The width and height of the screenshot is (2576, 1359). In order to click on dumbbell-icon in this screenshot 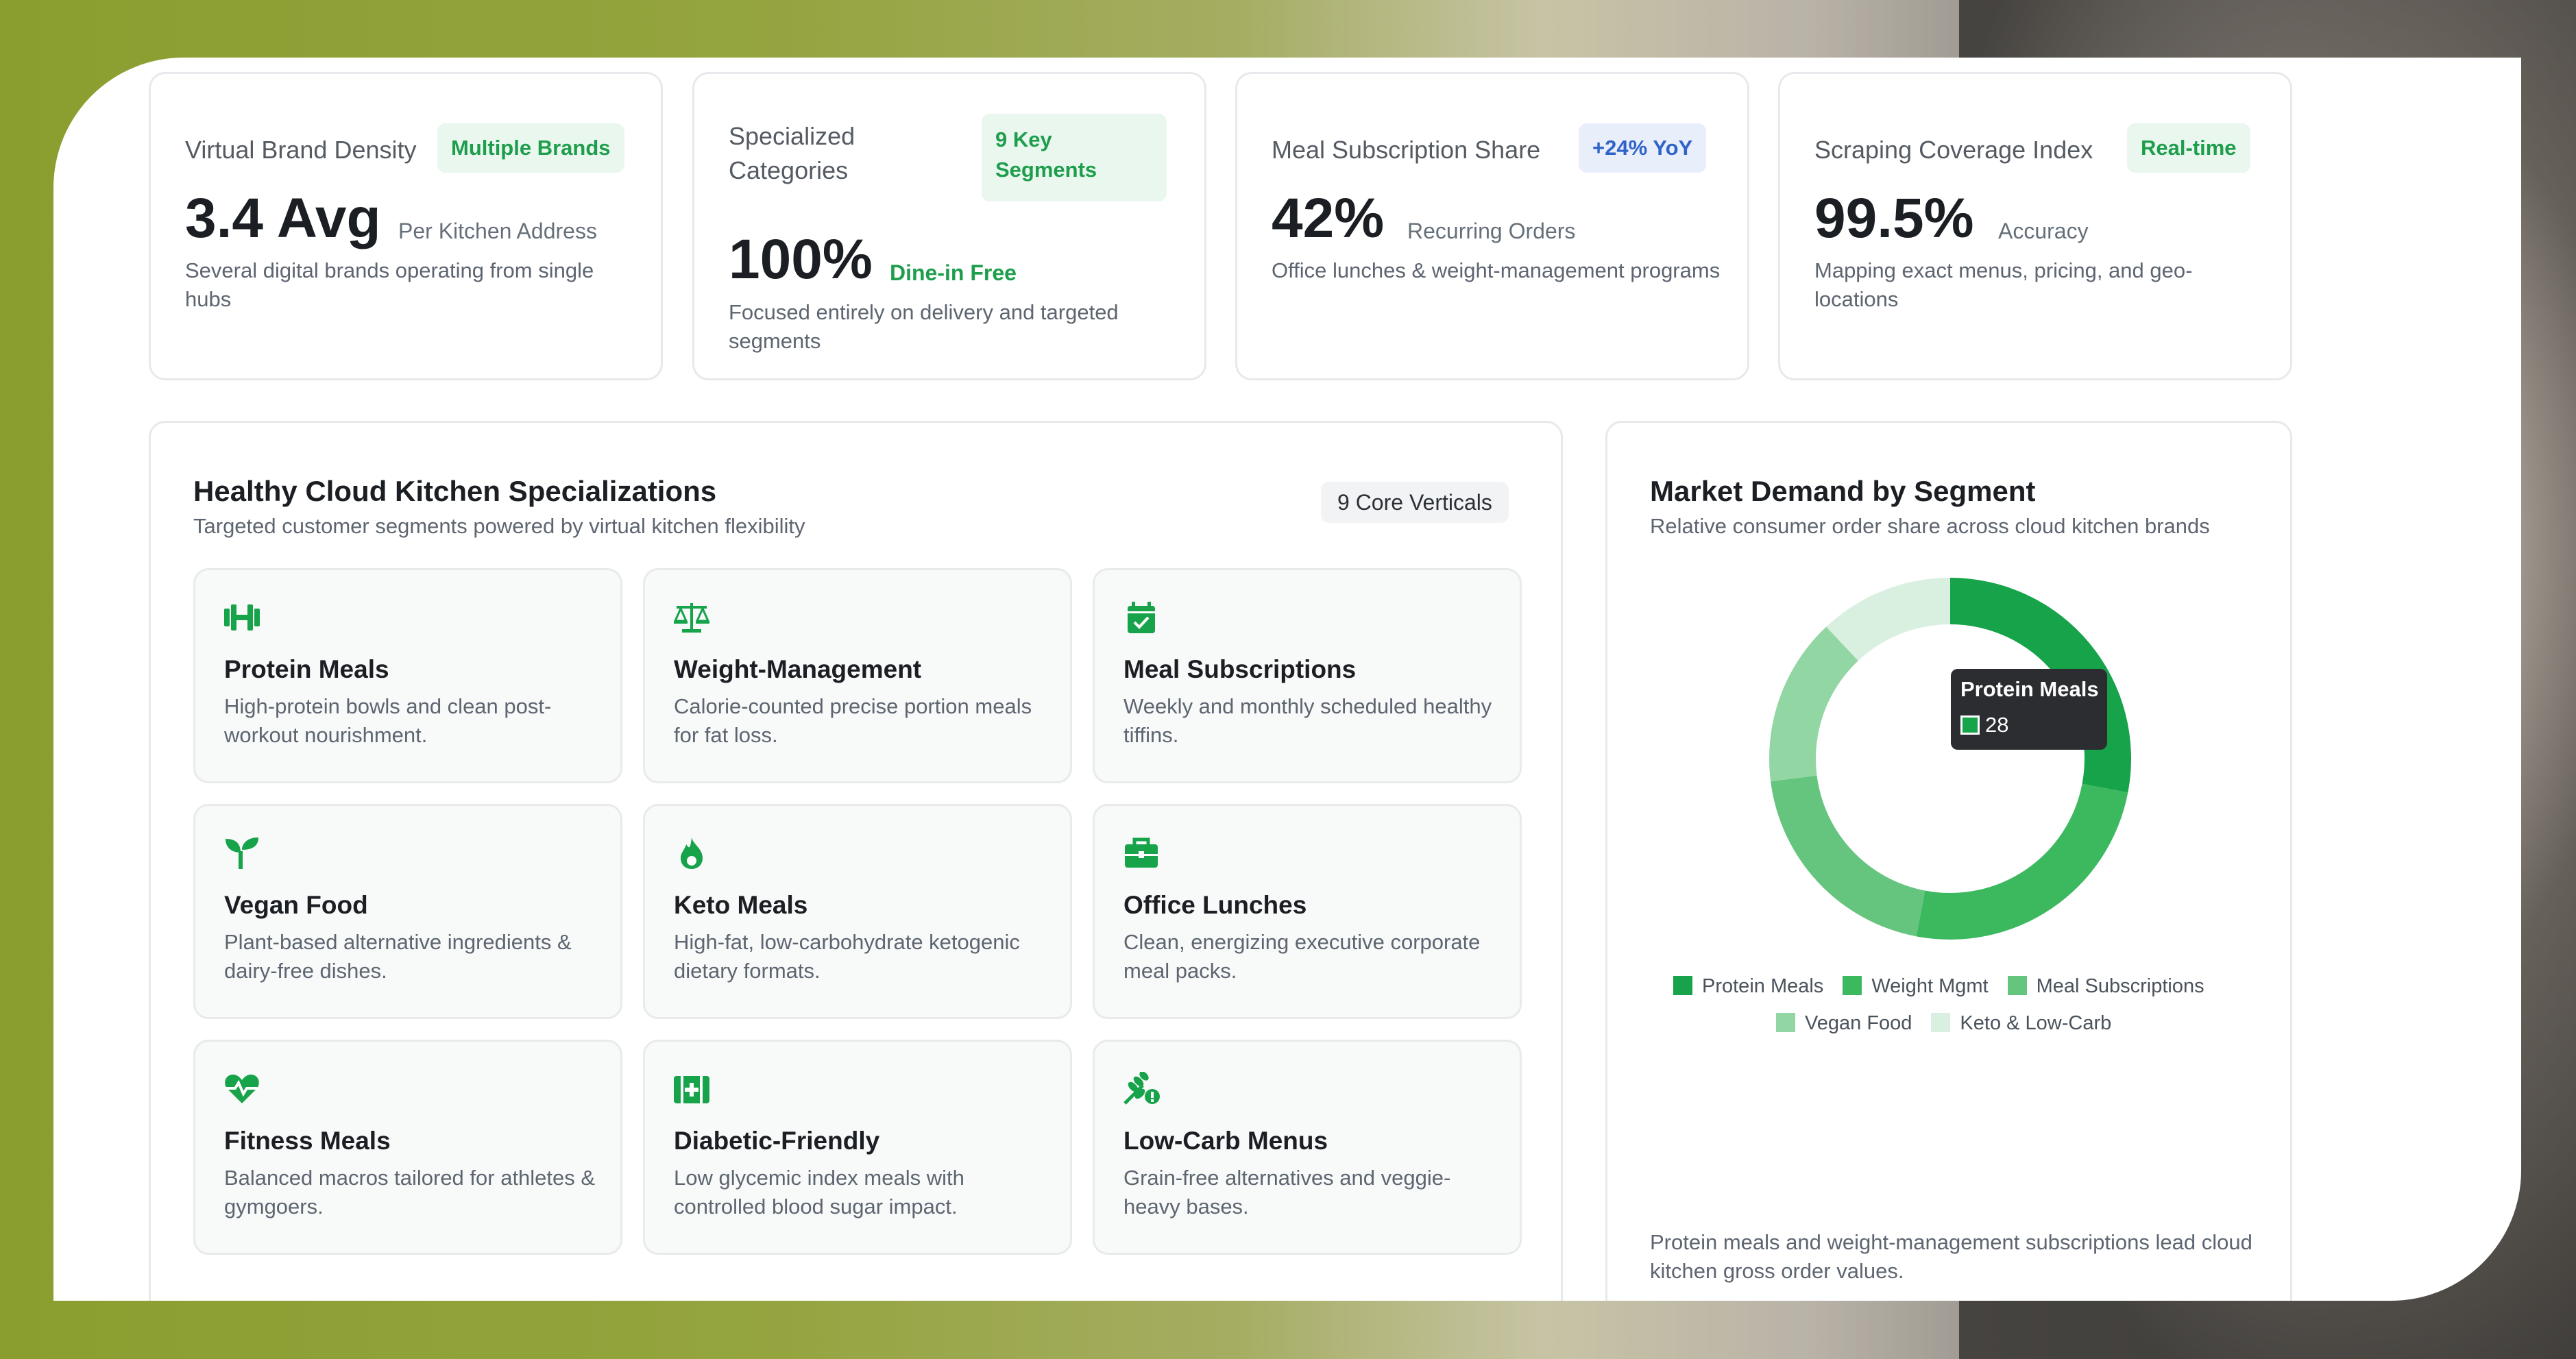, I will do `click(242, 617)`.